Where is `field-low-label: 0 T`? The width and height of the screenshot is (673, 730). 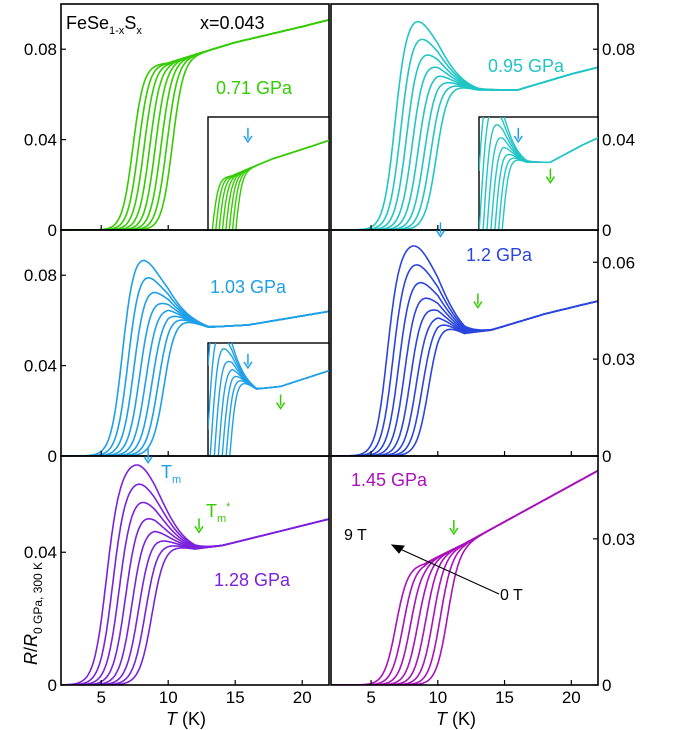
field-low-label: 0 T is located at coordinates (511, 595).